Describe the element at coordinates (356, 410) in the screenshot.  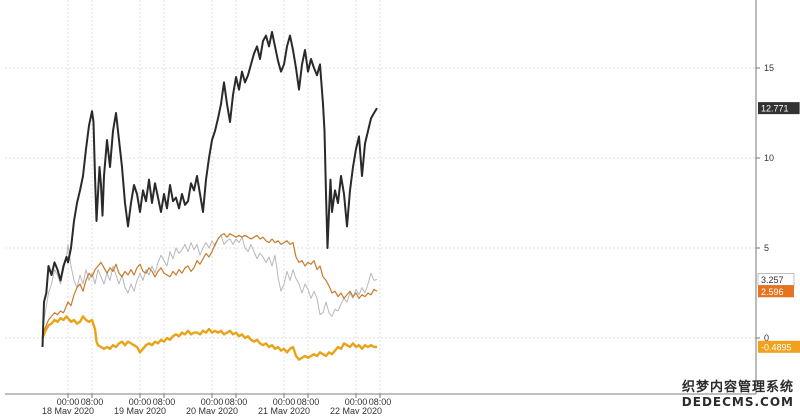
I see `x-date-label: 22 May 2020` at that location.